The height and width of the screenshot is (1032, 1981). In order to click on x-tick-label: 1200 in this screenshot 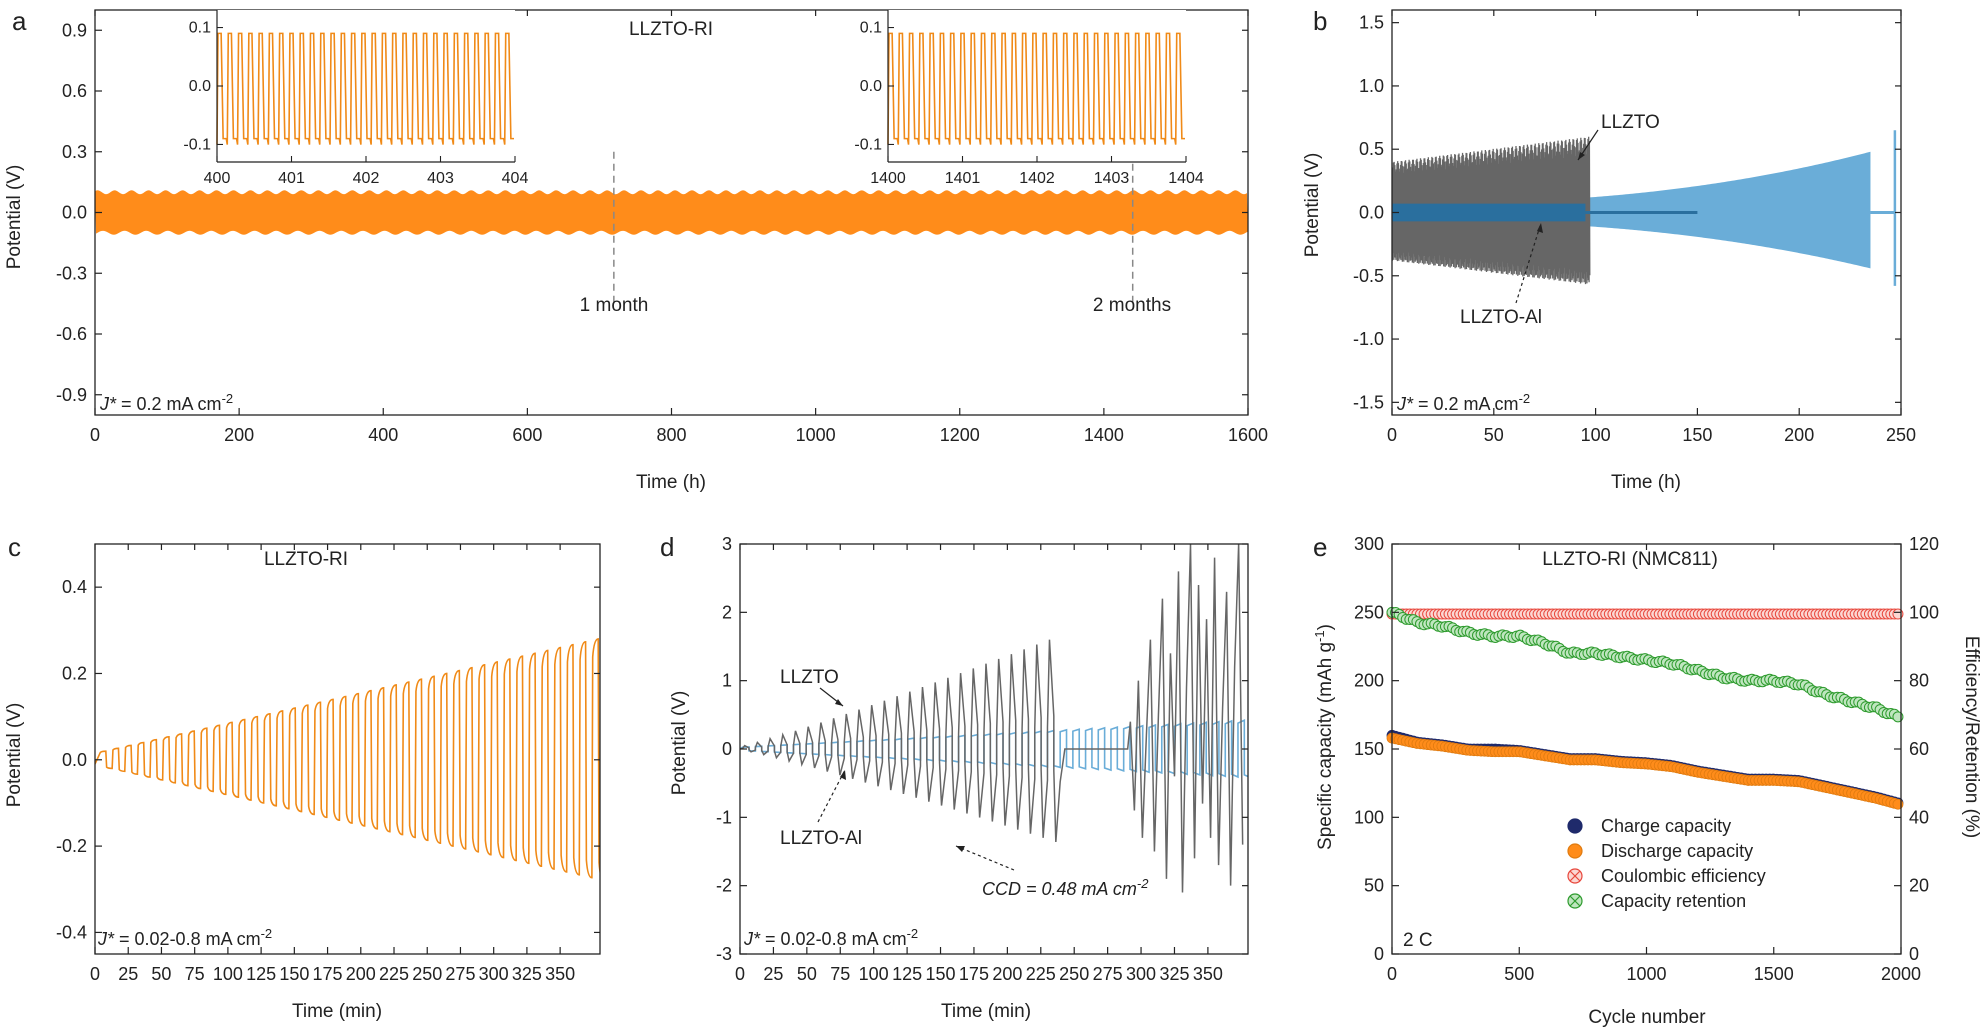, I will do `click(960, 435)`.